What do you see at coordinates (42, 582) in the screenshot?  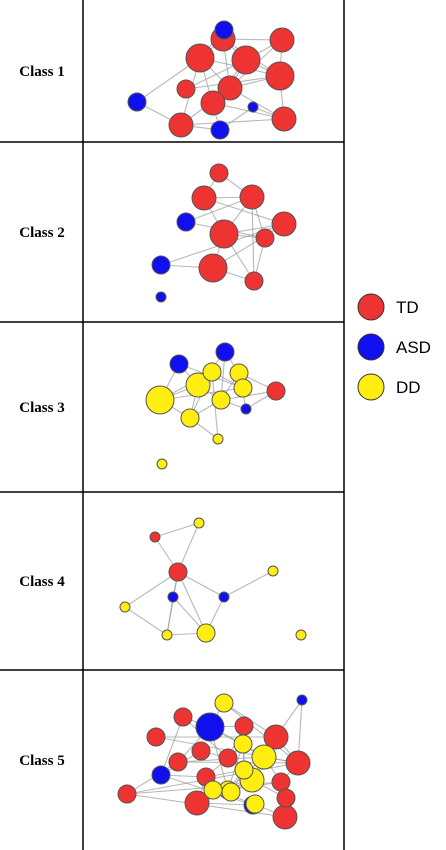 I see `class-label: Class 4` at bounding box center [42, 582].